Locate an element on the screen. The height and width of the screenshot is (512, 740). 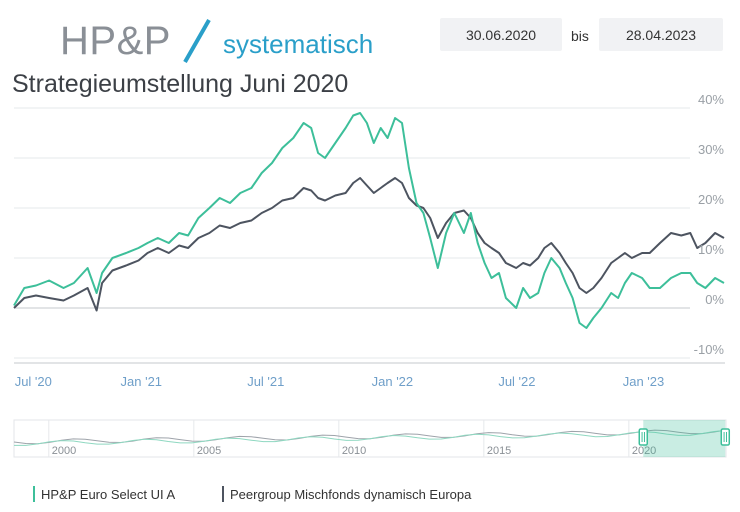
navigator-tick-label: 2010 is located at coordinates (354, 451).